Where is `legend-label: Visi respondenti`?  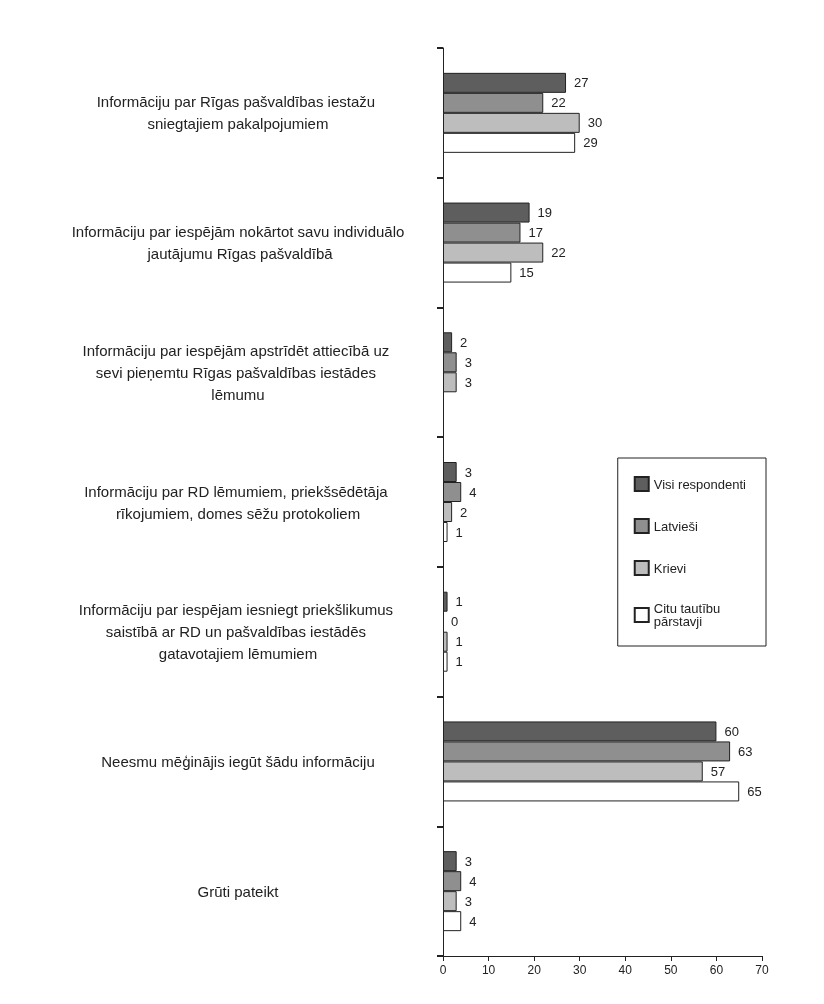 legend-label: Visi respondenti is located at coordinates (700, 484).